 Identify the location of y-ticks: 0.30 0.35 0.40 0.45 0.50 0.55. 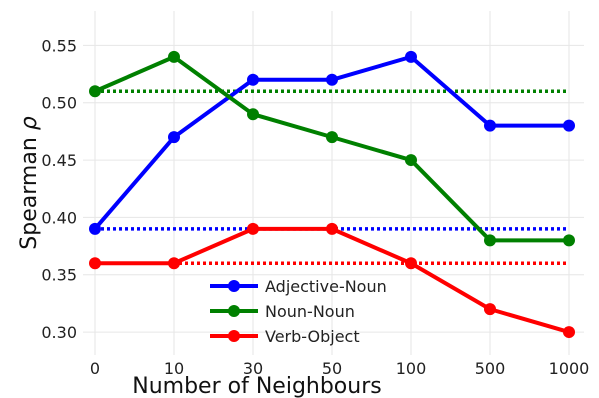
(59, 189).